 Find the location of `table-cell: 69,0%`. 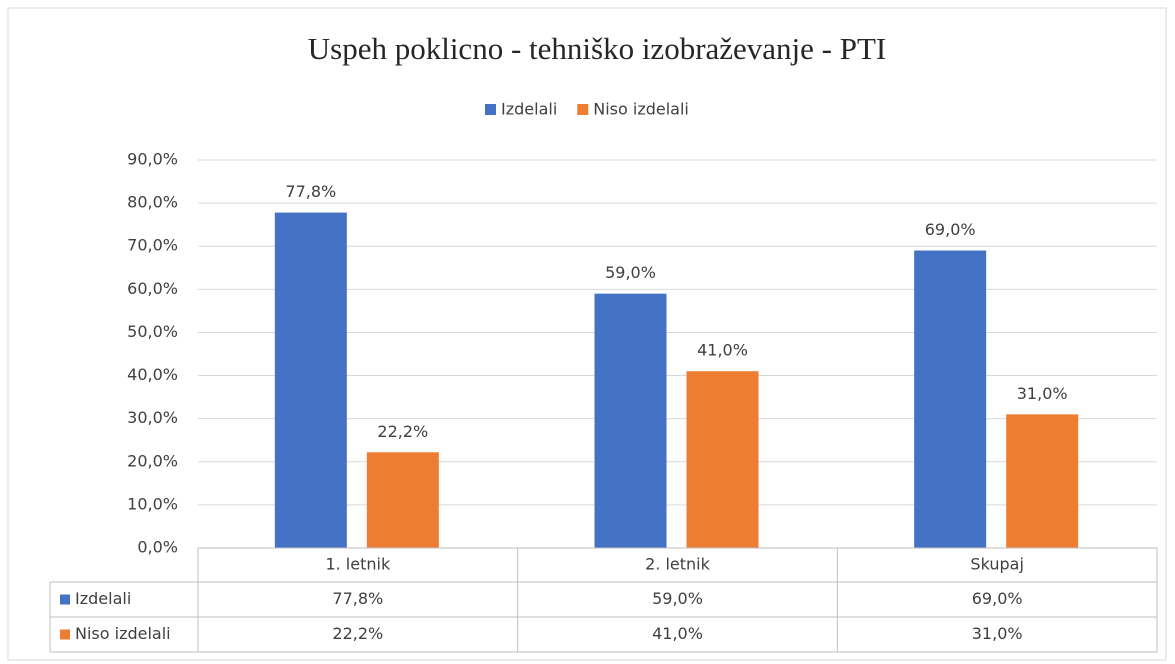

table-cell: 69,0% is located at coordinates (997, 598).